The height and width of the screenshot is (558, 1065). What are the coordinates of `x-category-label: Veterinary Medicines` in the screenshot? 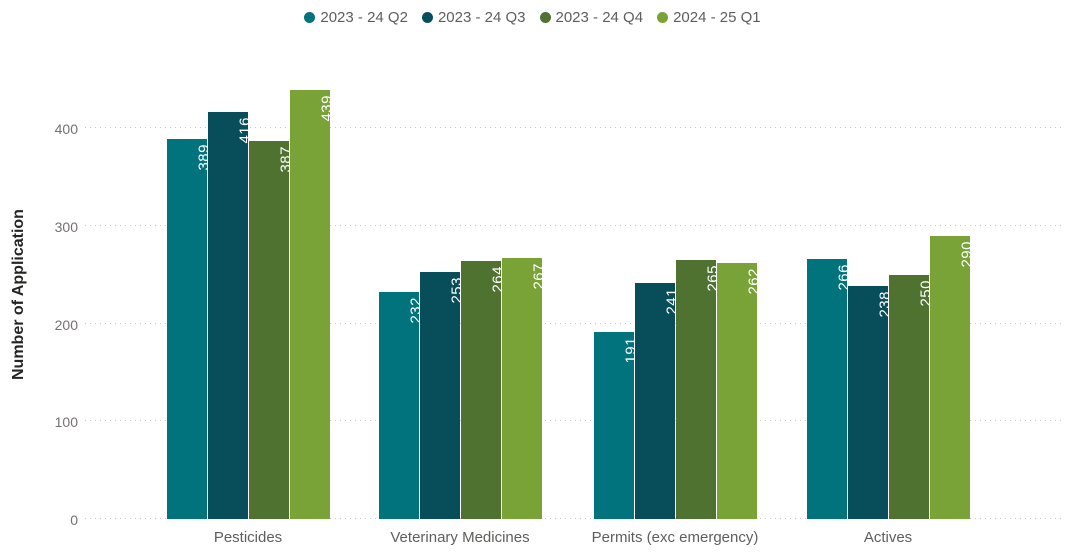 It's located at (460, 537).